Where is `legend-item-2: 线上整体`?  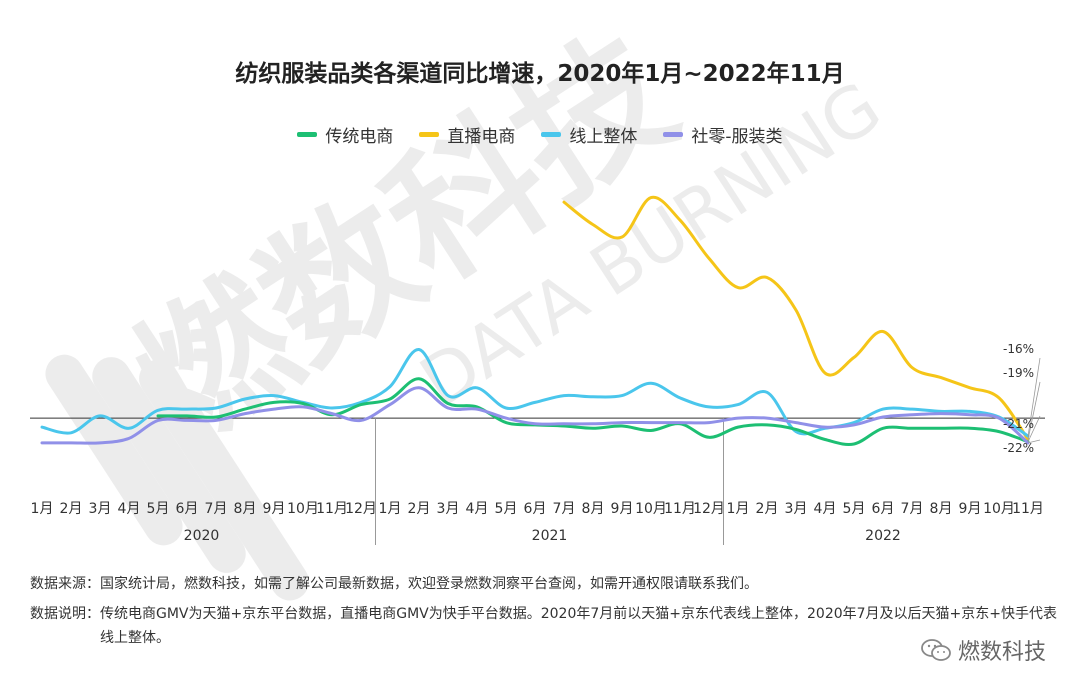
legend-item-2: 线上整体 is located at coordinates (589, 134).